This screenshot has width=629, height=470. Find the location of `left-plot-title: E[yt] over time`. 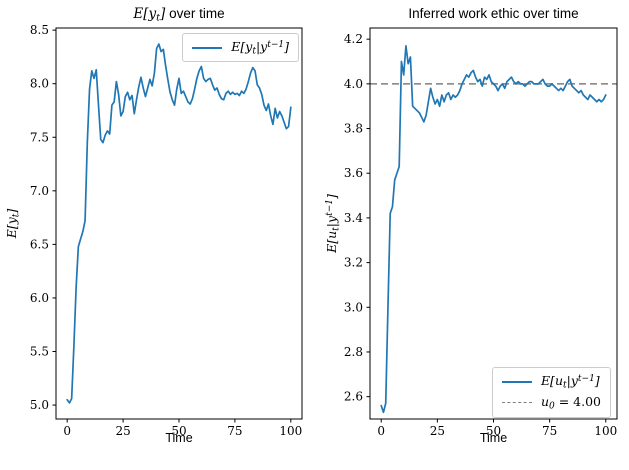

left-plot-title: E[yt] over time is located at coordinates (179, 14).